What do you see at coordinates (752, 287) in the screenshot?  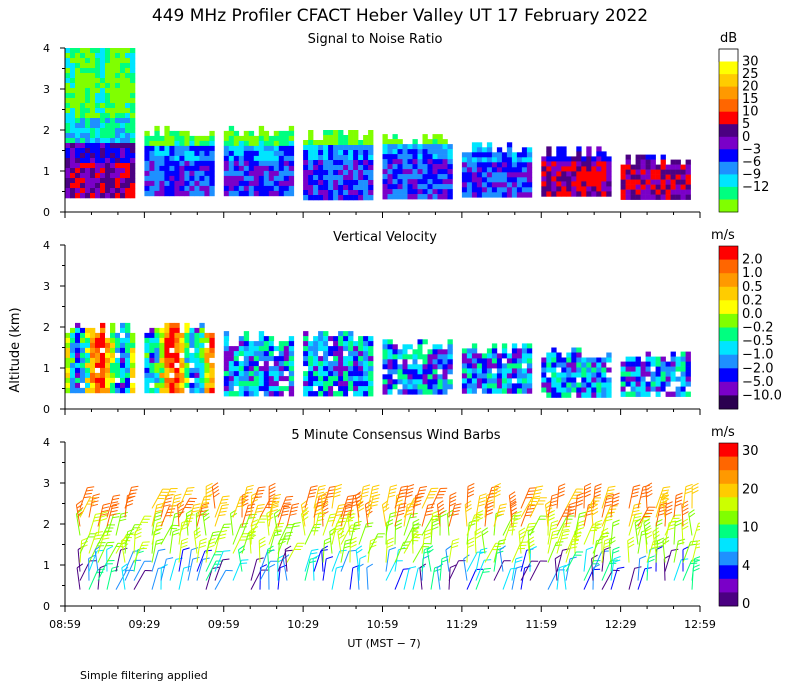 I see `colorbar-label: 0.5` at bounding box center [752, 287].